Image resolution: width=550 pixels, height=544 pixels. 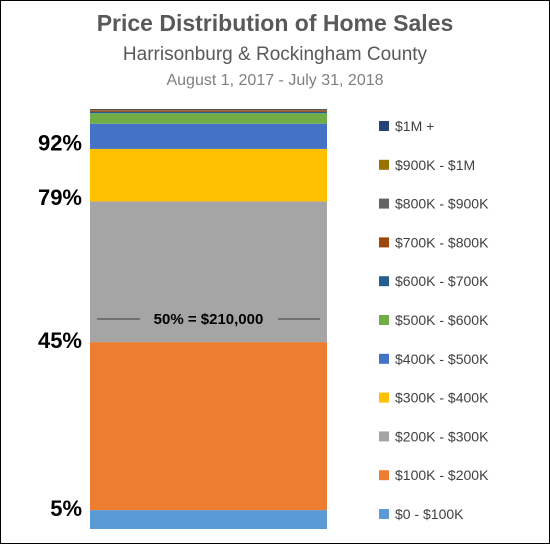 I want to click on legend-label-8: $800K - $900K, so click(x=442, y=204).